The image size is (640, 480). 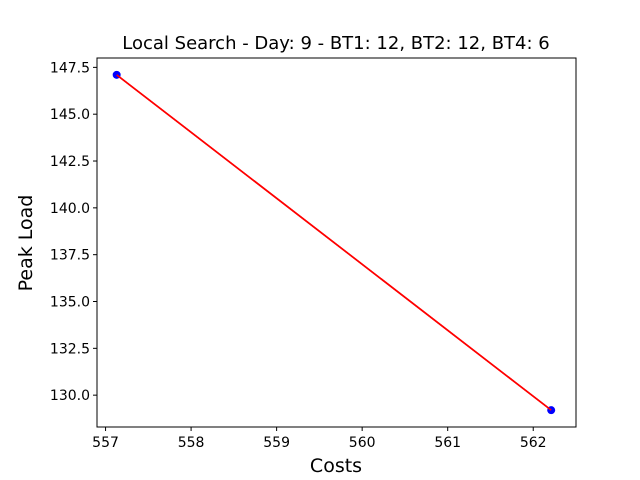 I want to click on y-tick-label: 135.0, so click(x=70, y=303).